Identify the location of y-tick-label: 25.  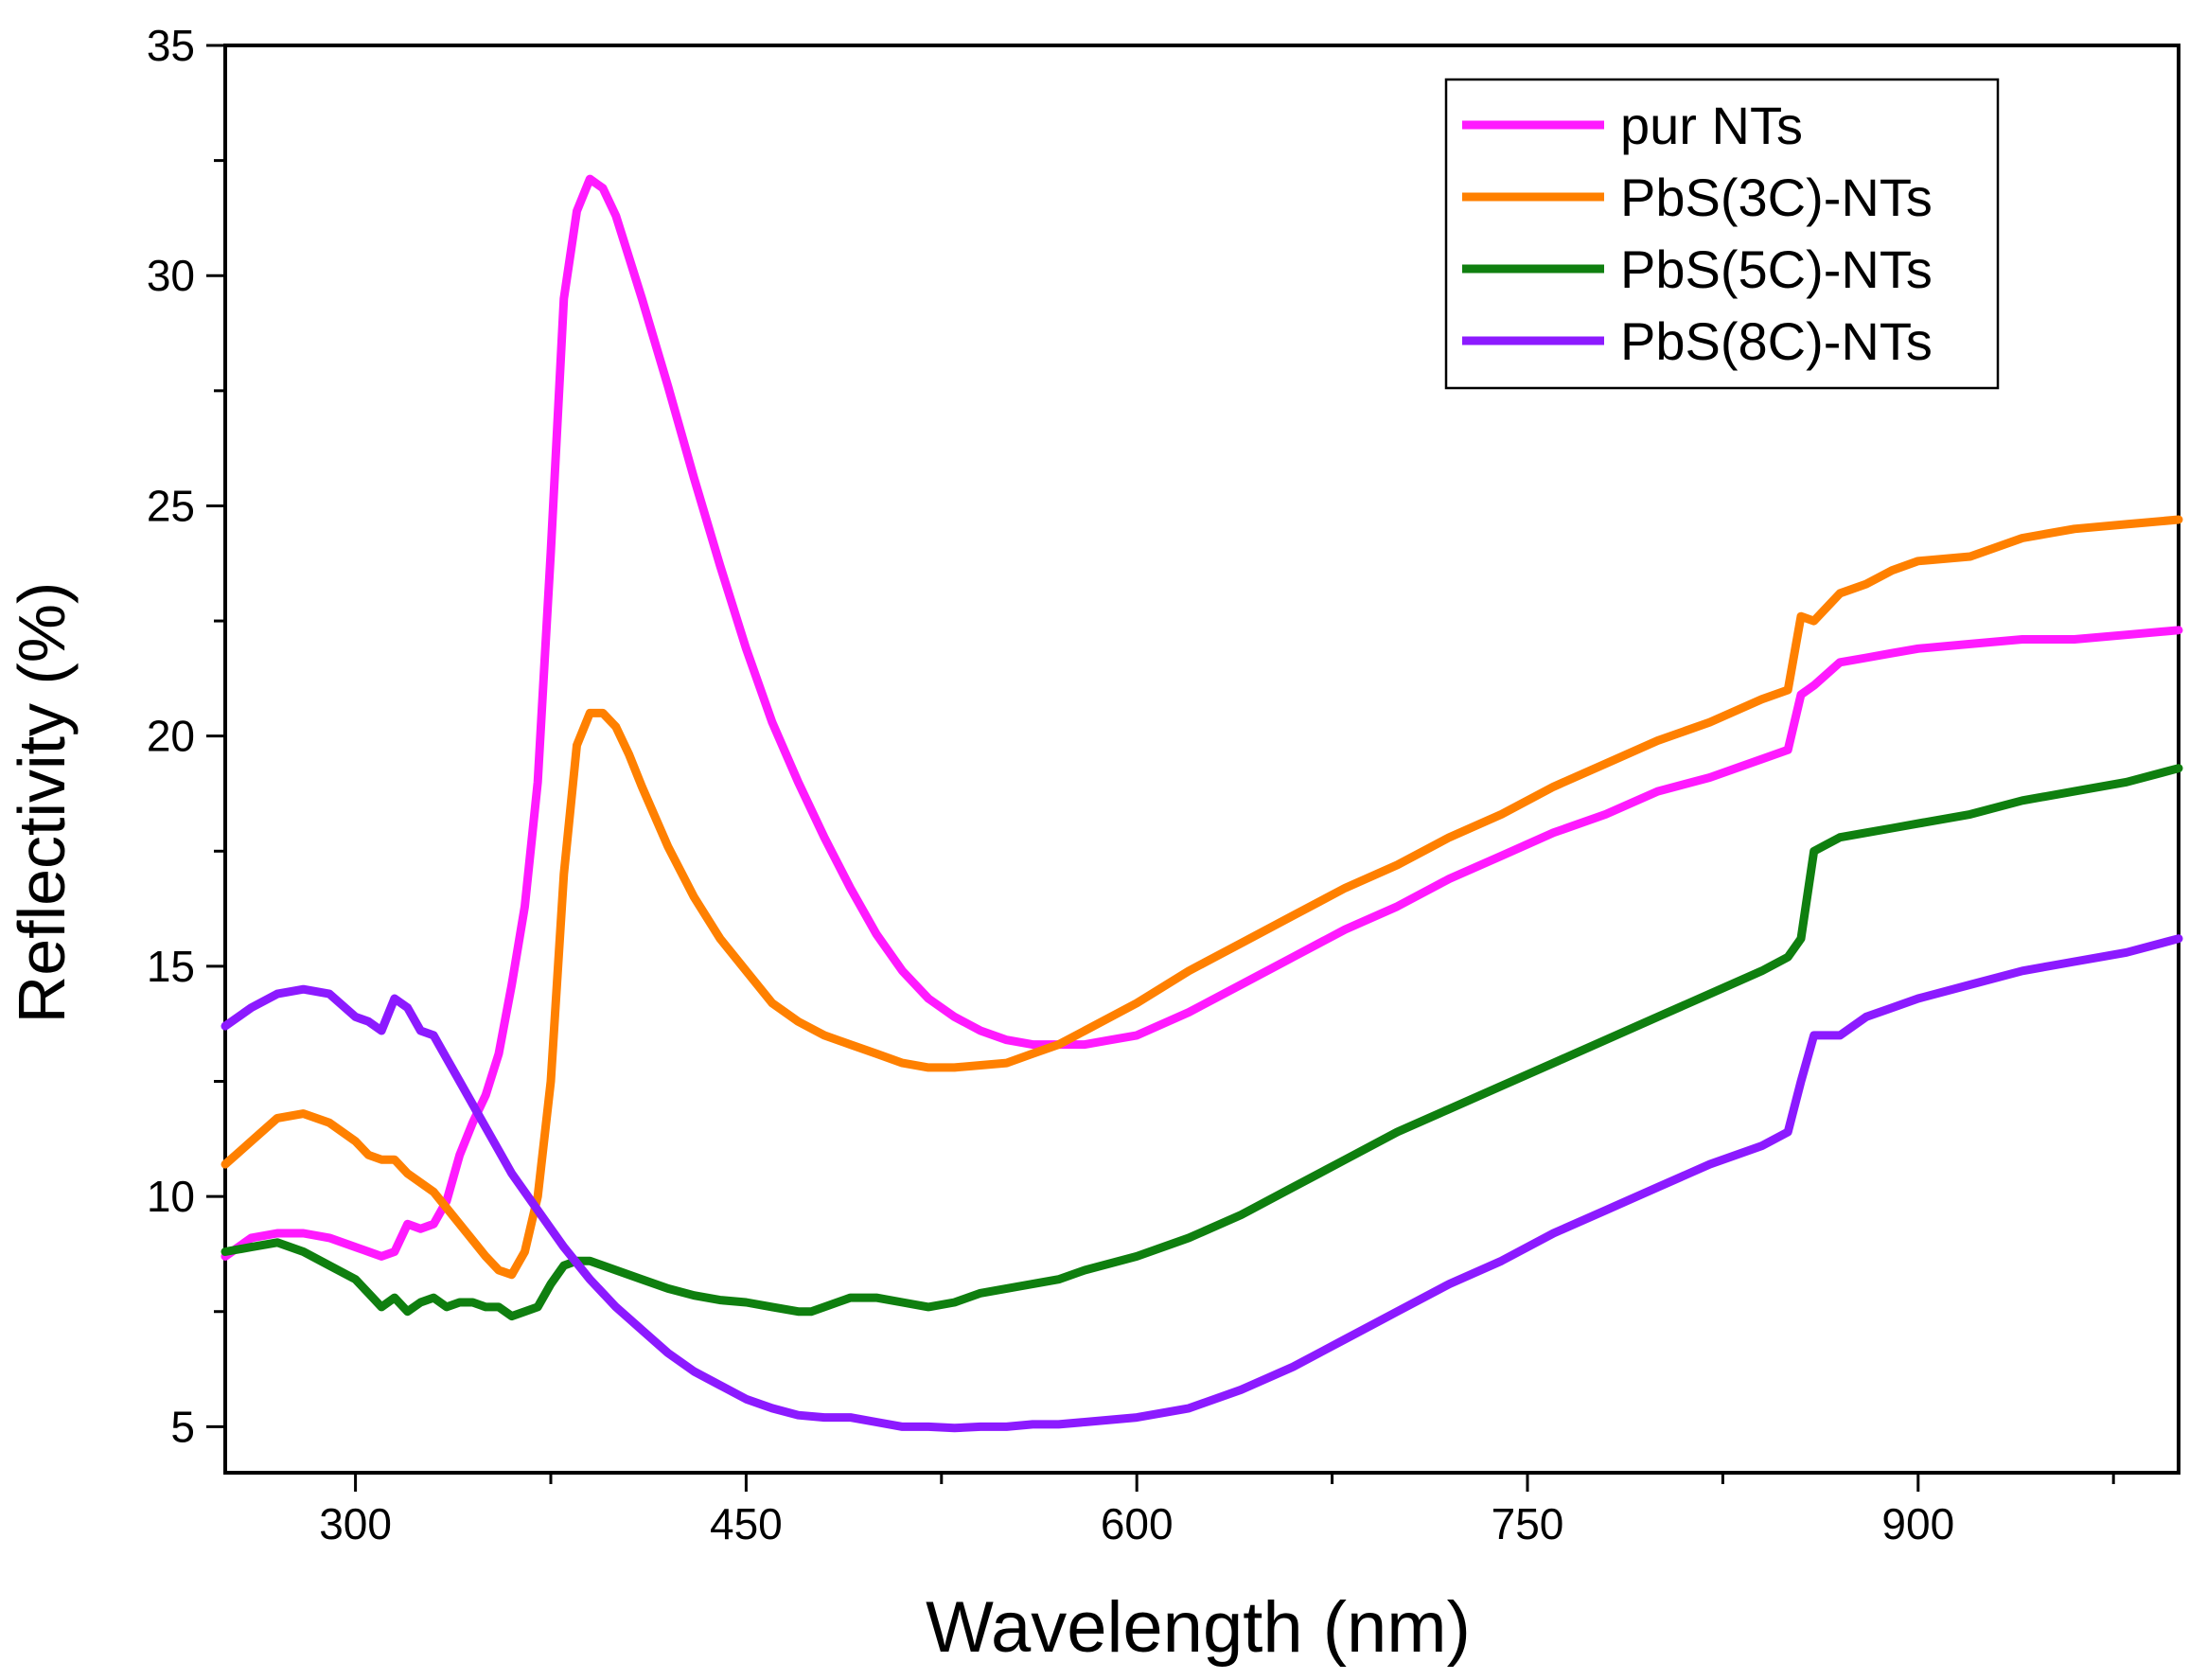
(171, 505).